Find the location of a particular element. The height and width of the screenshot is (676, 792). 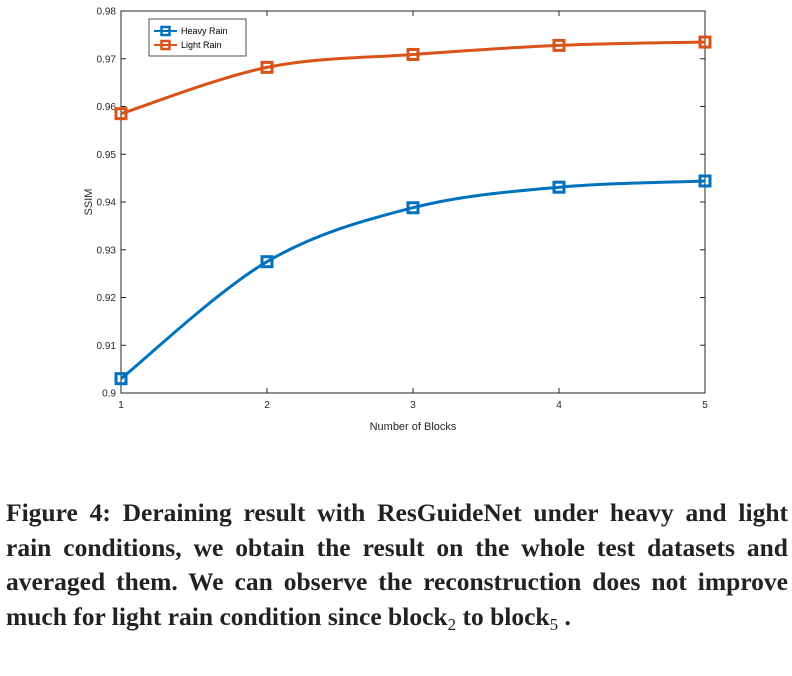

y-tick-label: 0.96 is located at coordinates (107, 107).